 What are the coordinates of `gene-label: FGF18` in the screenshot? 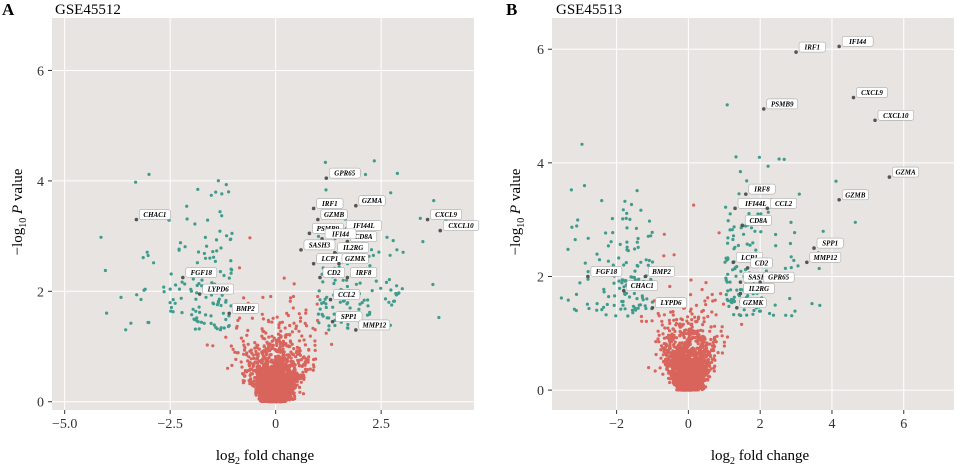 It's located at (202, 273).